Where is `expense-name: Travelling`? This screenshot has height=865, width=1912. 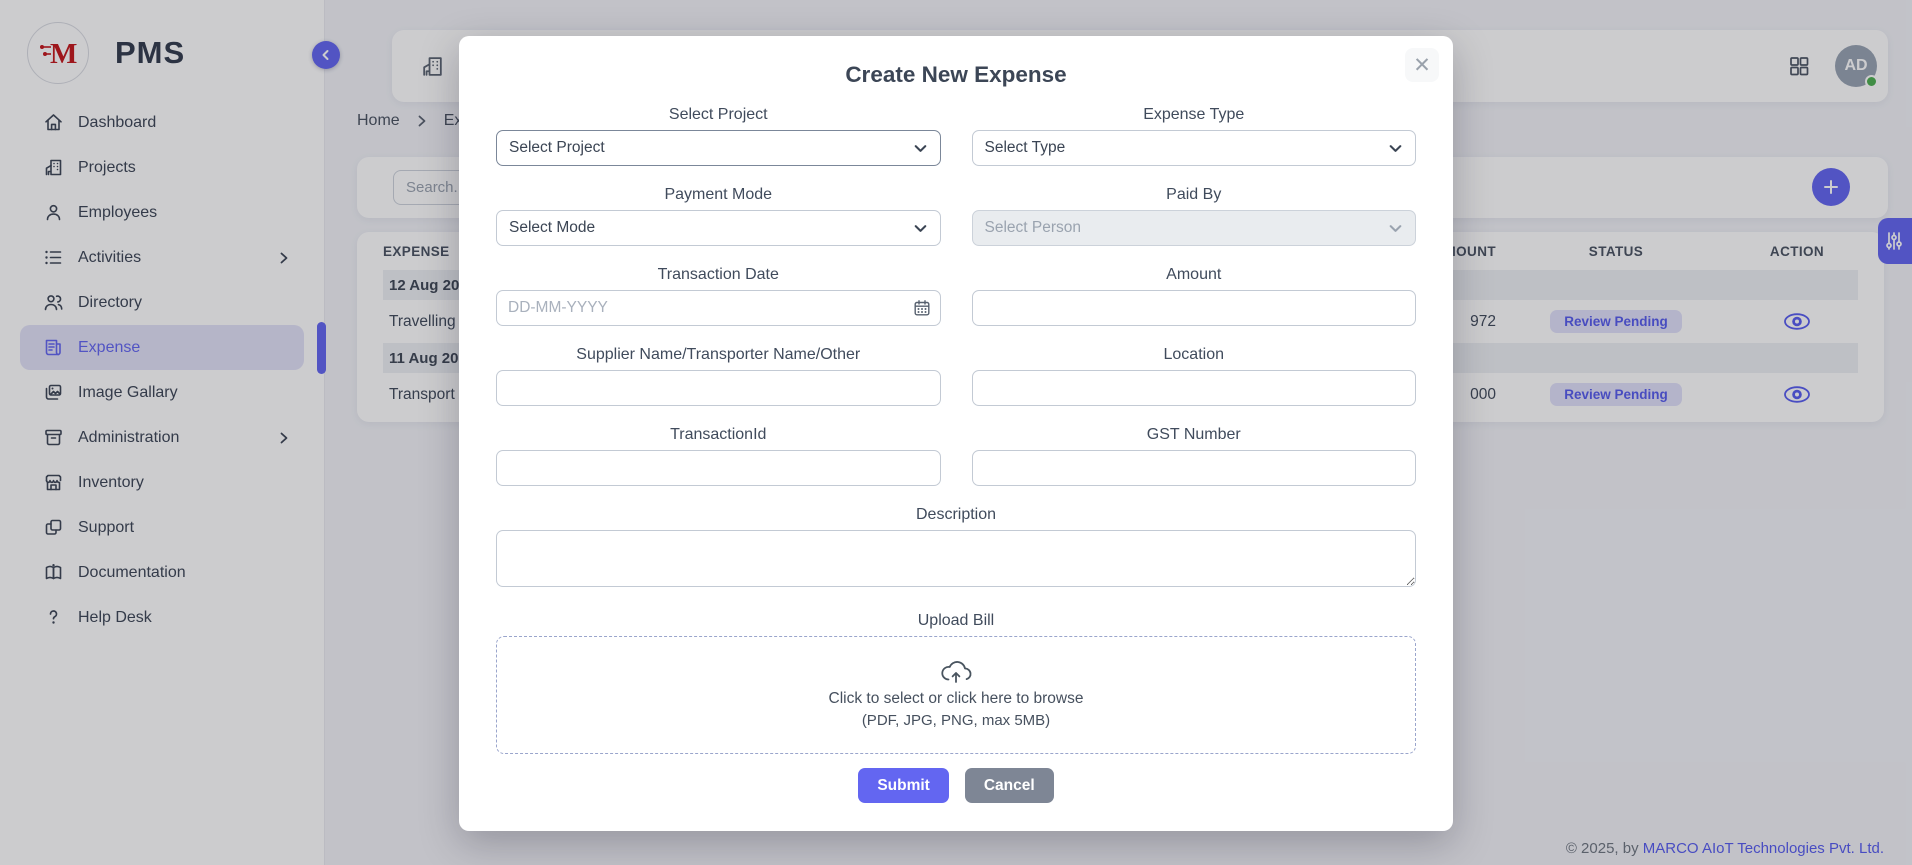 expense-name: Travelling is located at coordinates (422, 321).